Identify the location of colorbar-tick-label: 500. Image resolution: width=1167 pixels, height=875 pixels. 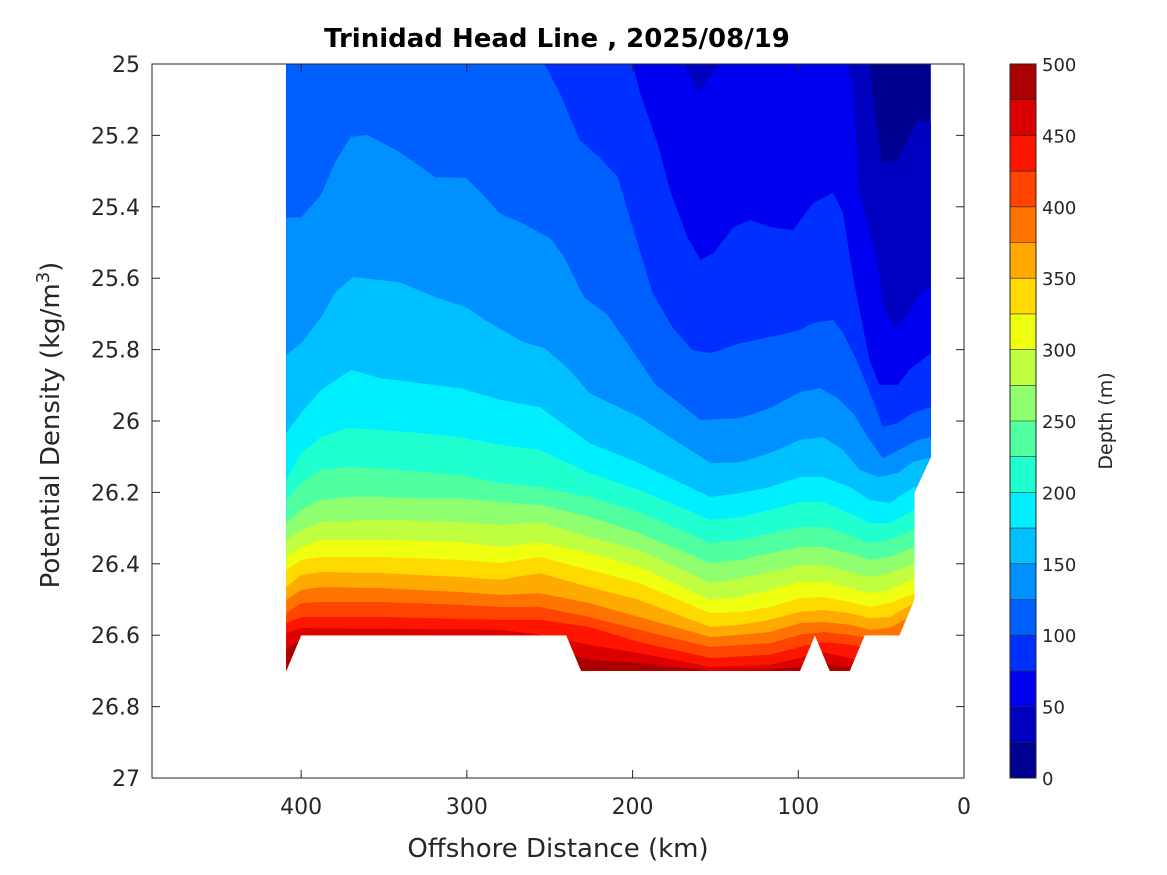
(1059, 65).